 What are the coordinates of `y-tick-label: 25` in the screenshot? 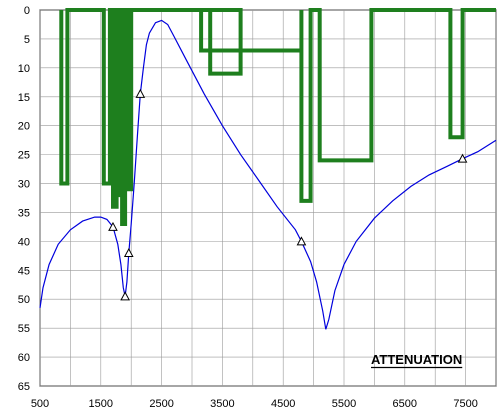 It's located at (24, 156).